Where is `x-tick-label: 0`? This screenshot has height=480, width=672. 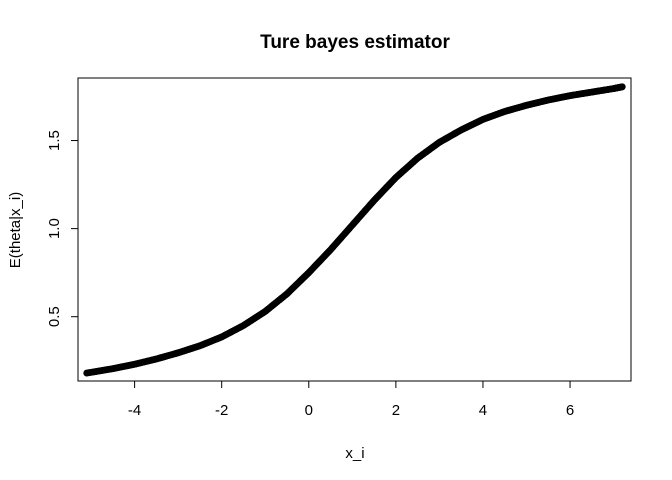 x-tick-label: 0 is located at coordinates (309, 410).